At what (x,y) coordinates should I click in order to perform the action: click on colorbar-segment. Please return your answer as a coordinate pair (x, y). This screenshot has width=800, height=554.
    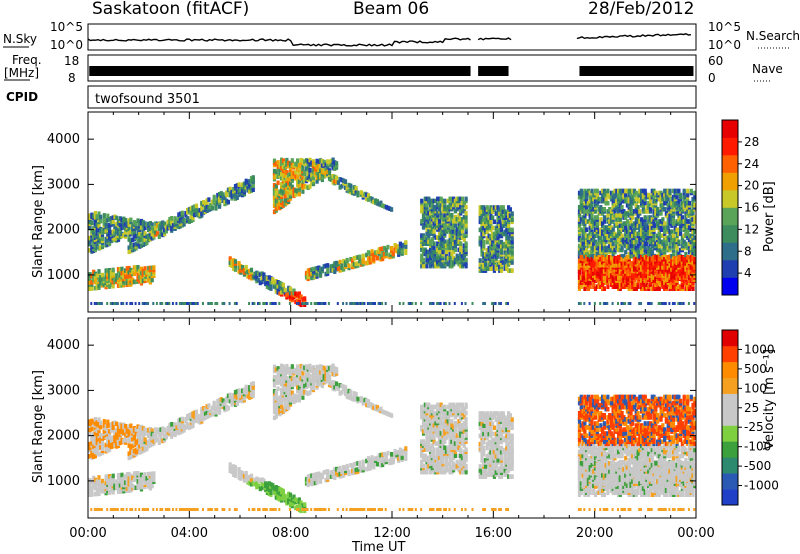
    Looking at the image, I should click on (730, 269).